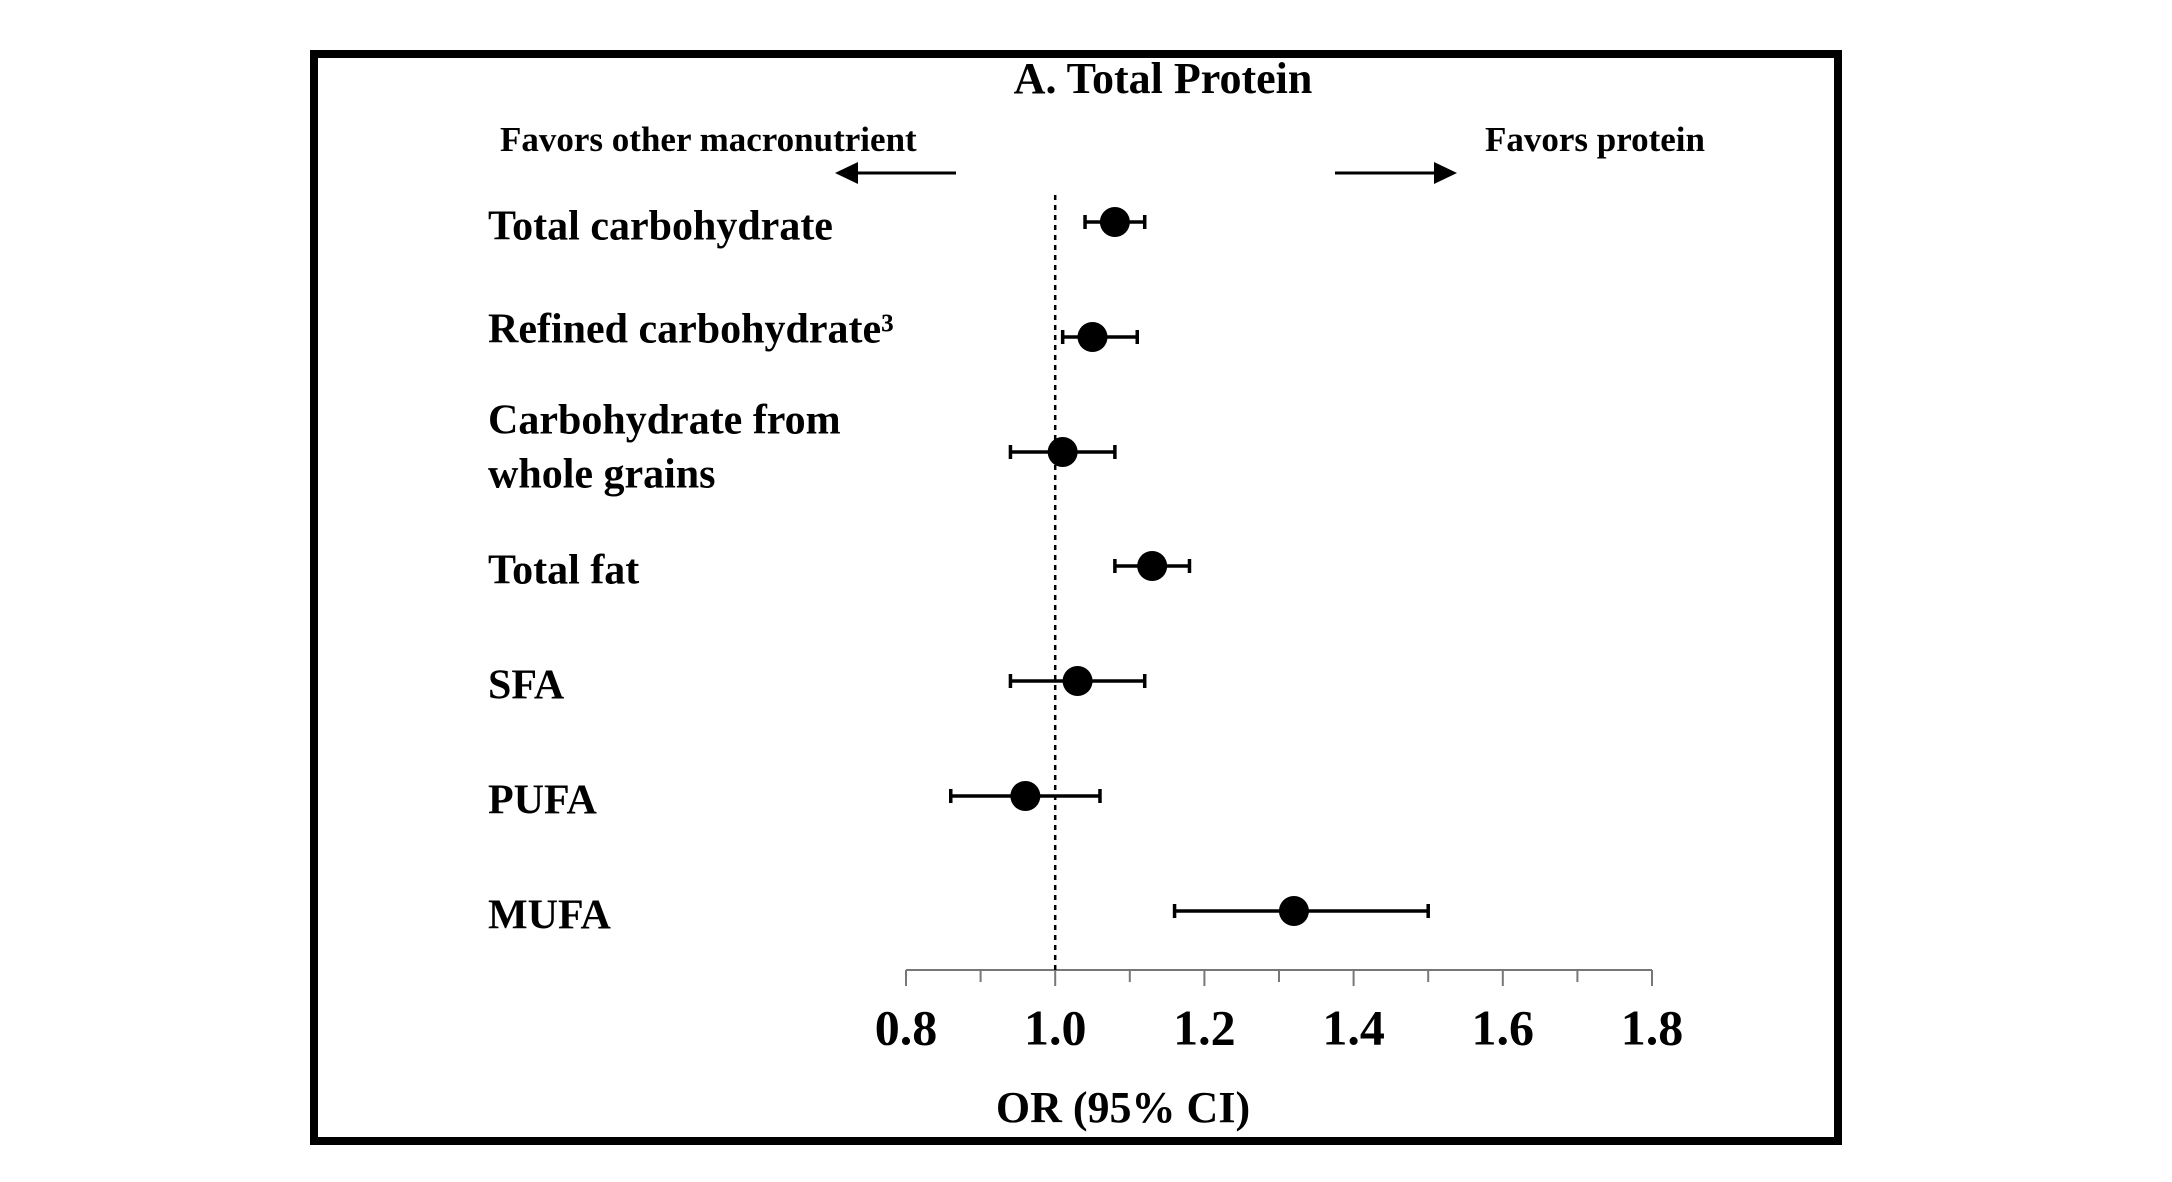 The image size is (2172, 1182). I want to click on x-tick-label: 0.8, so click(906, 1027).